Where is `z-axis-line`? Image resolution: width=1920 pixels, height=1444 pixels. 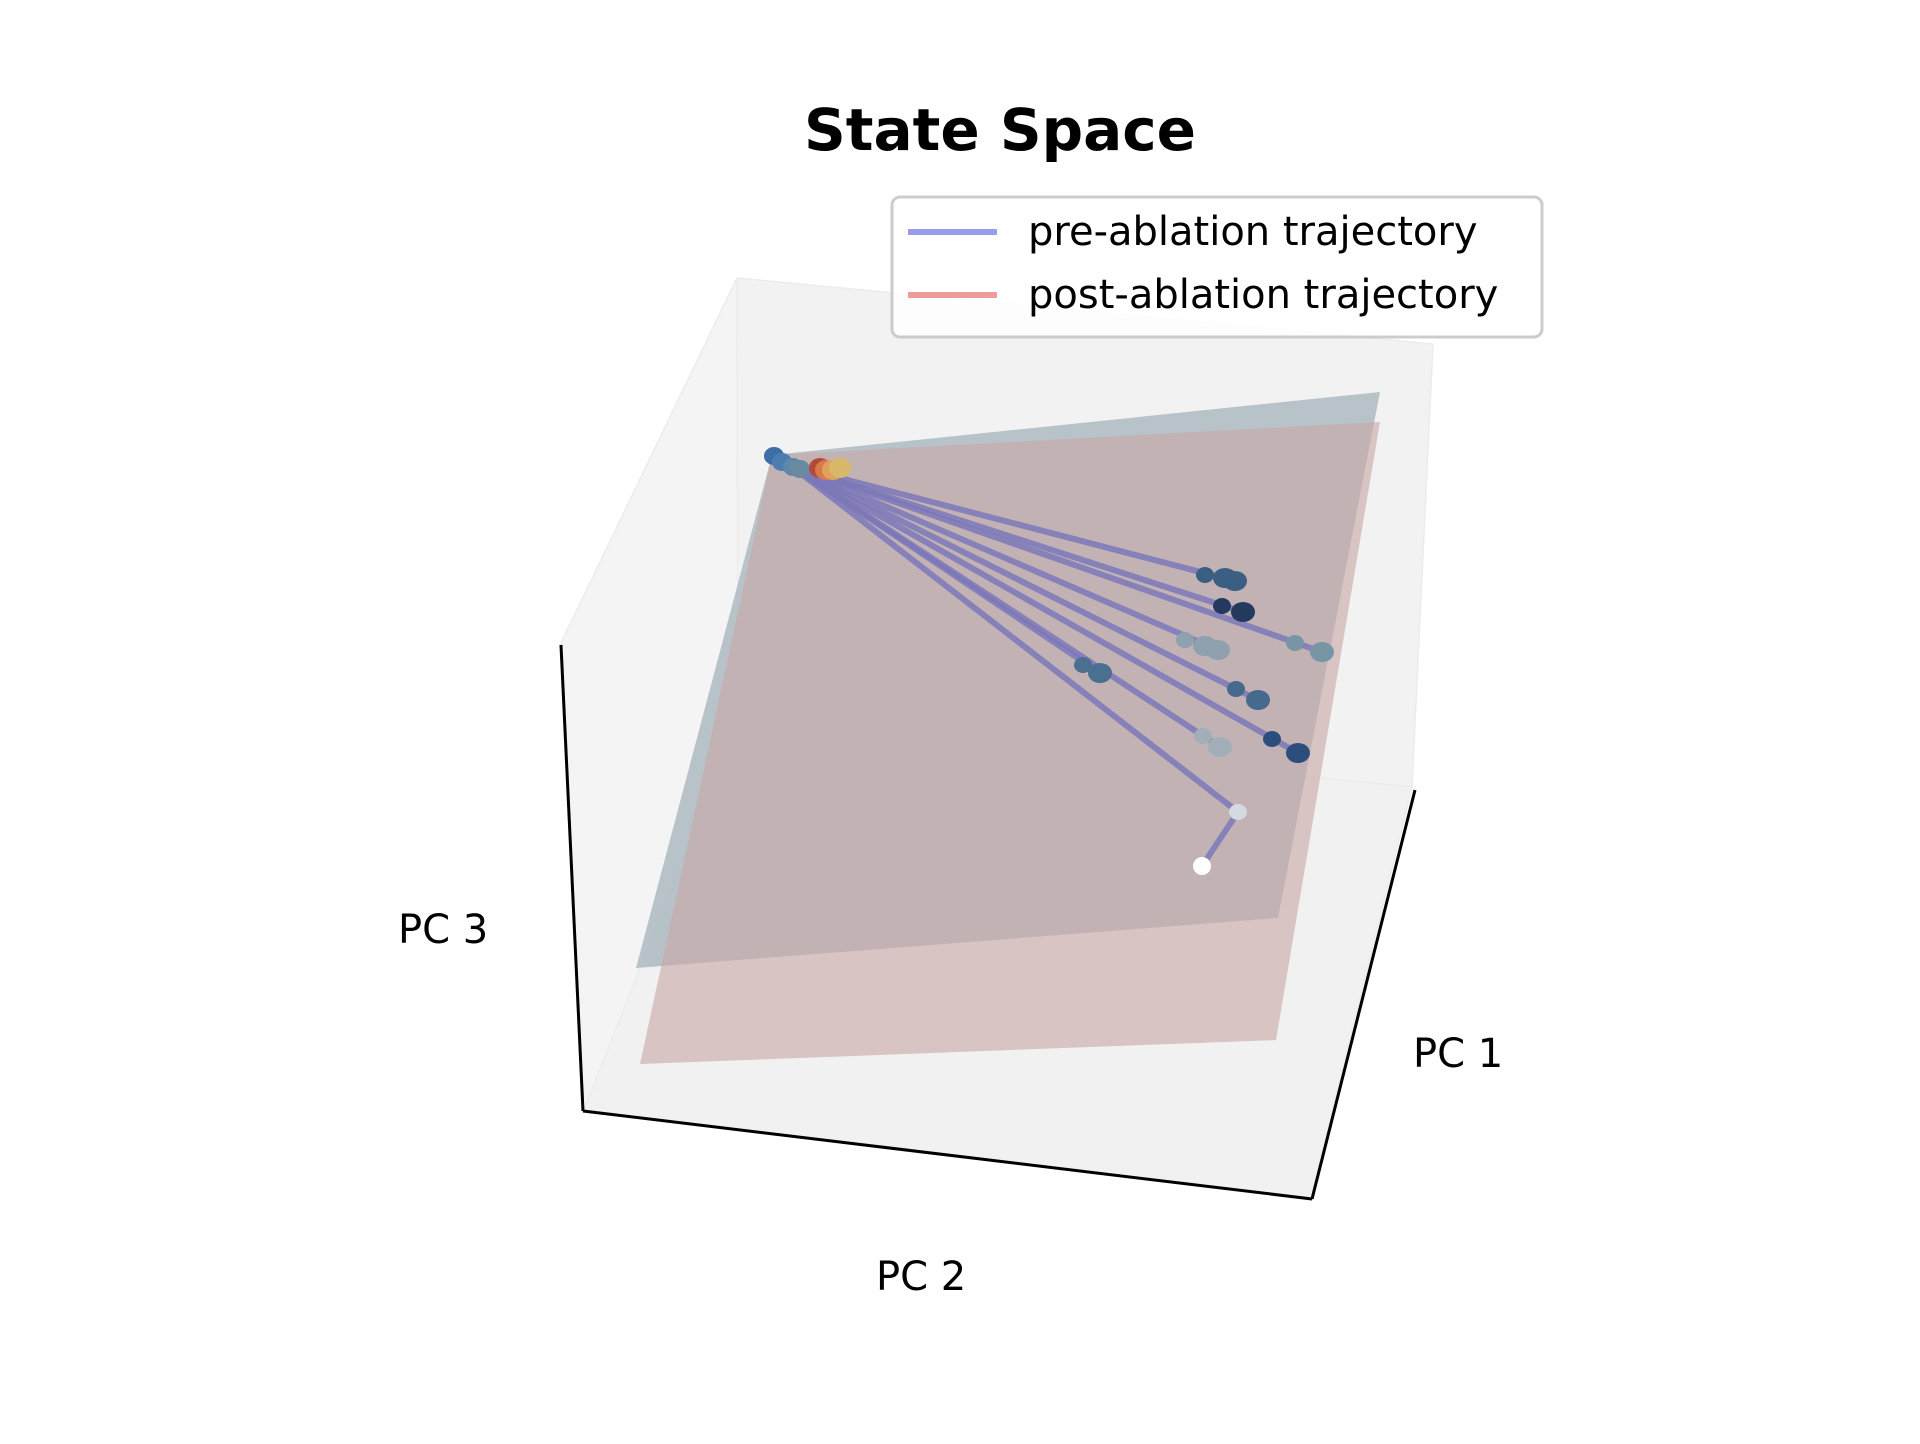 z-axis-line is located at coordinates (572, 878).